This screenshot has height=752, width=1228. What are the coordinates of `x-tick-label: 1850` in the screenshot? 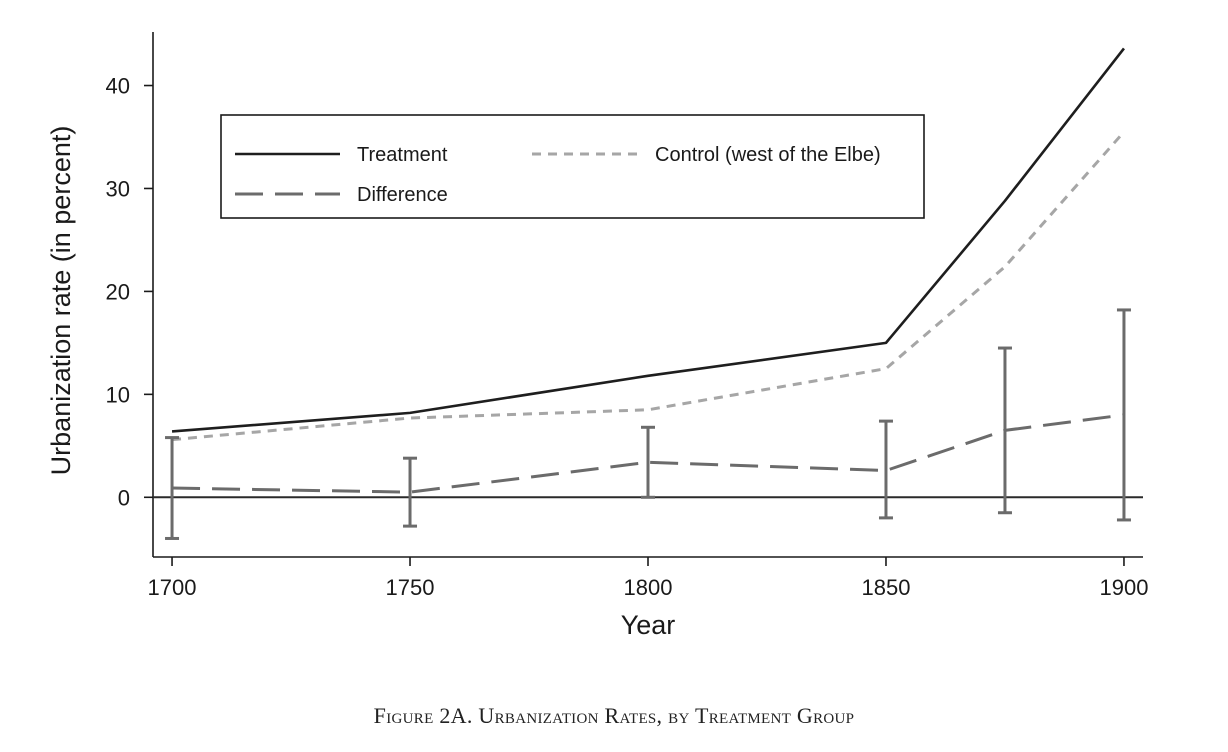 It's located at (886, 587).